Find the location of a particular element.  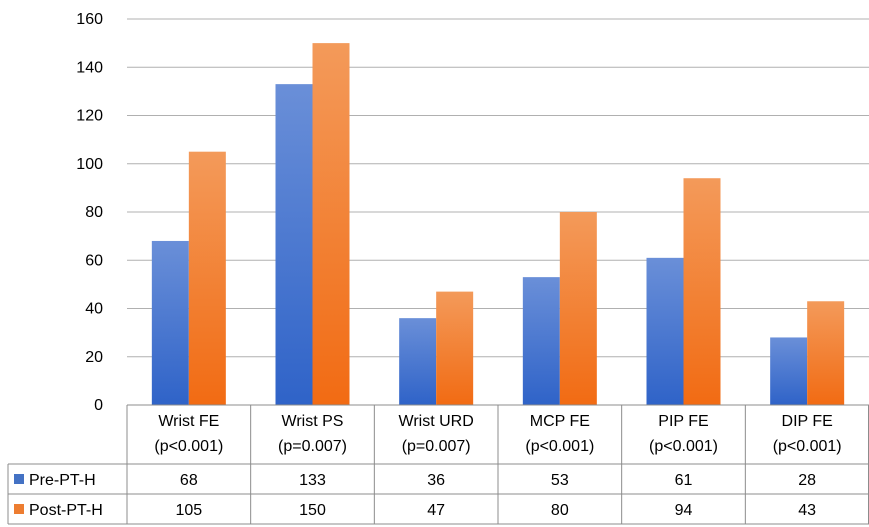

category-label: Wrist PS is located at coordinates (313, 421).